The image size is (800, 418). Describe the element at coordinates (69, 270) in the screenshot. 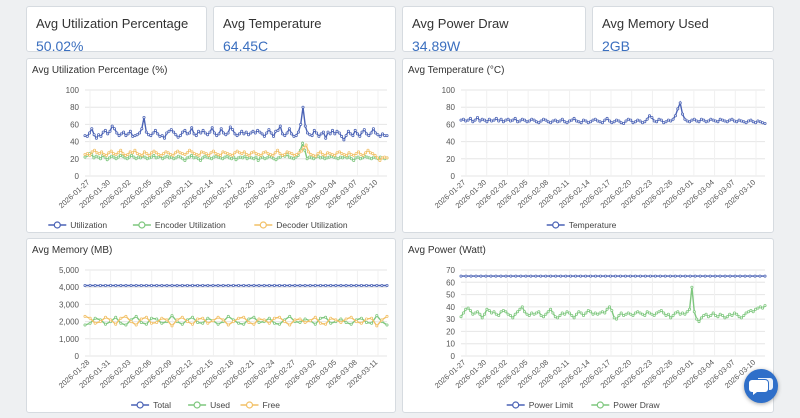

I see `y-tick-label: 5,000` at that location.